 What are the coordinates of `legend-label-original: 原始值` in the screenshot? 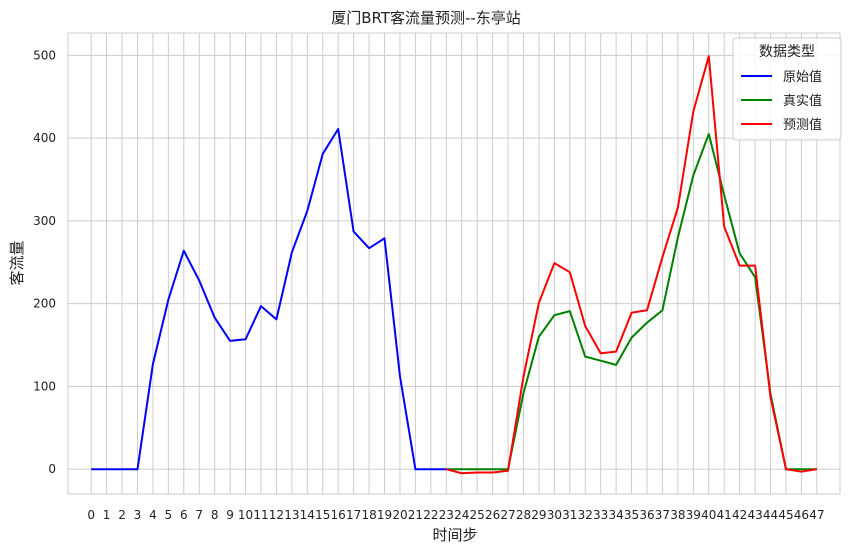 It's located at (802, 77).